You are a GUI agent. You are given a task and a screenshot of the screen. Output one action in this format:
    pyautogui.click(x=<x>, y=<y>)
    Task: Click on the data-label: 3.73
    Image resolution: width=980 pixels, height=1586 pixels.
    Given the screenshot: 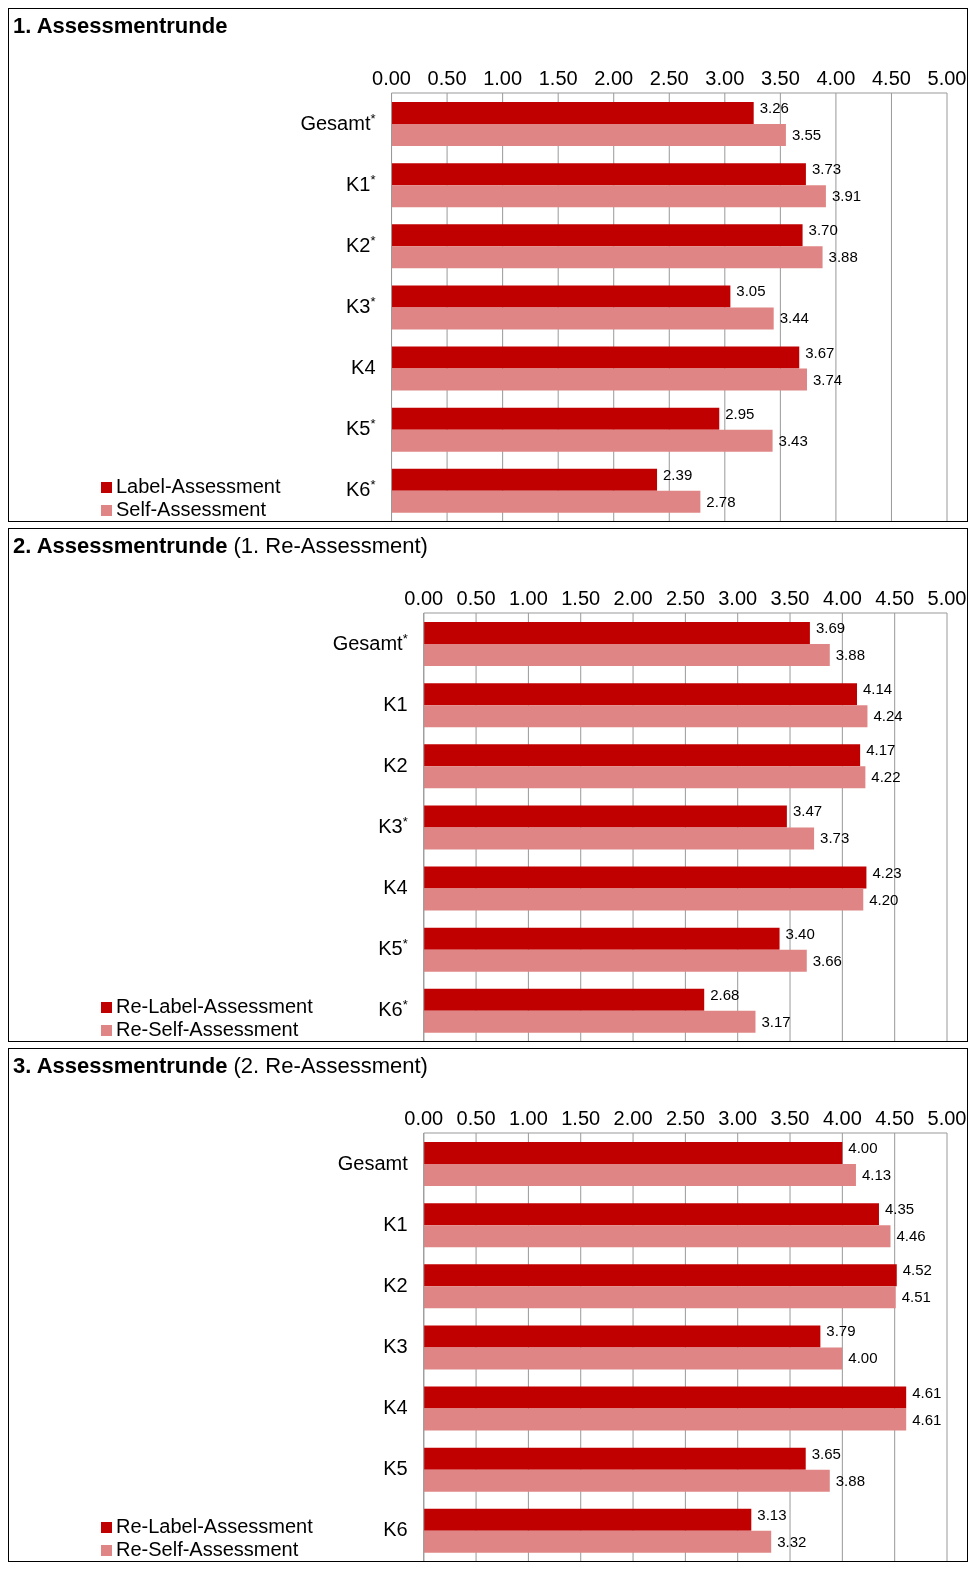 What is the action you would take?
    pyautogui.click(x=835, y=838)
    